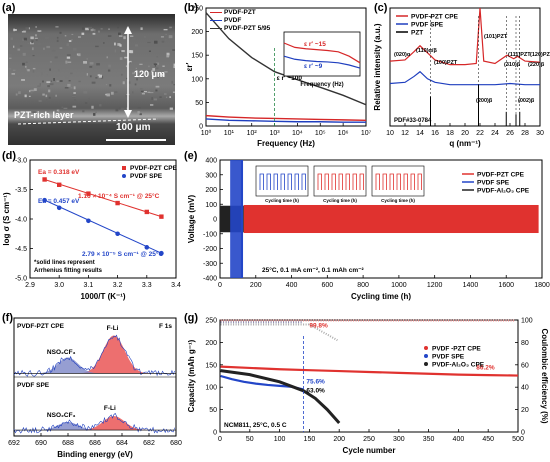 The height and width of the screenshot is (462, 550). What do you see at coordinates (399, 285) in the screenshot?
I see `x-tick-label: 1000` at bounding box center [399, 285].